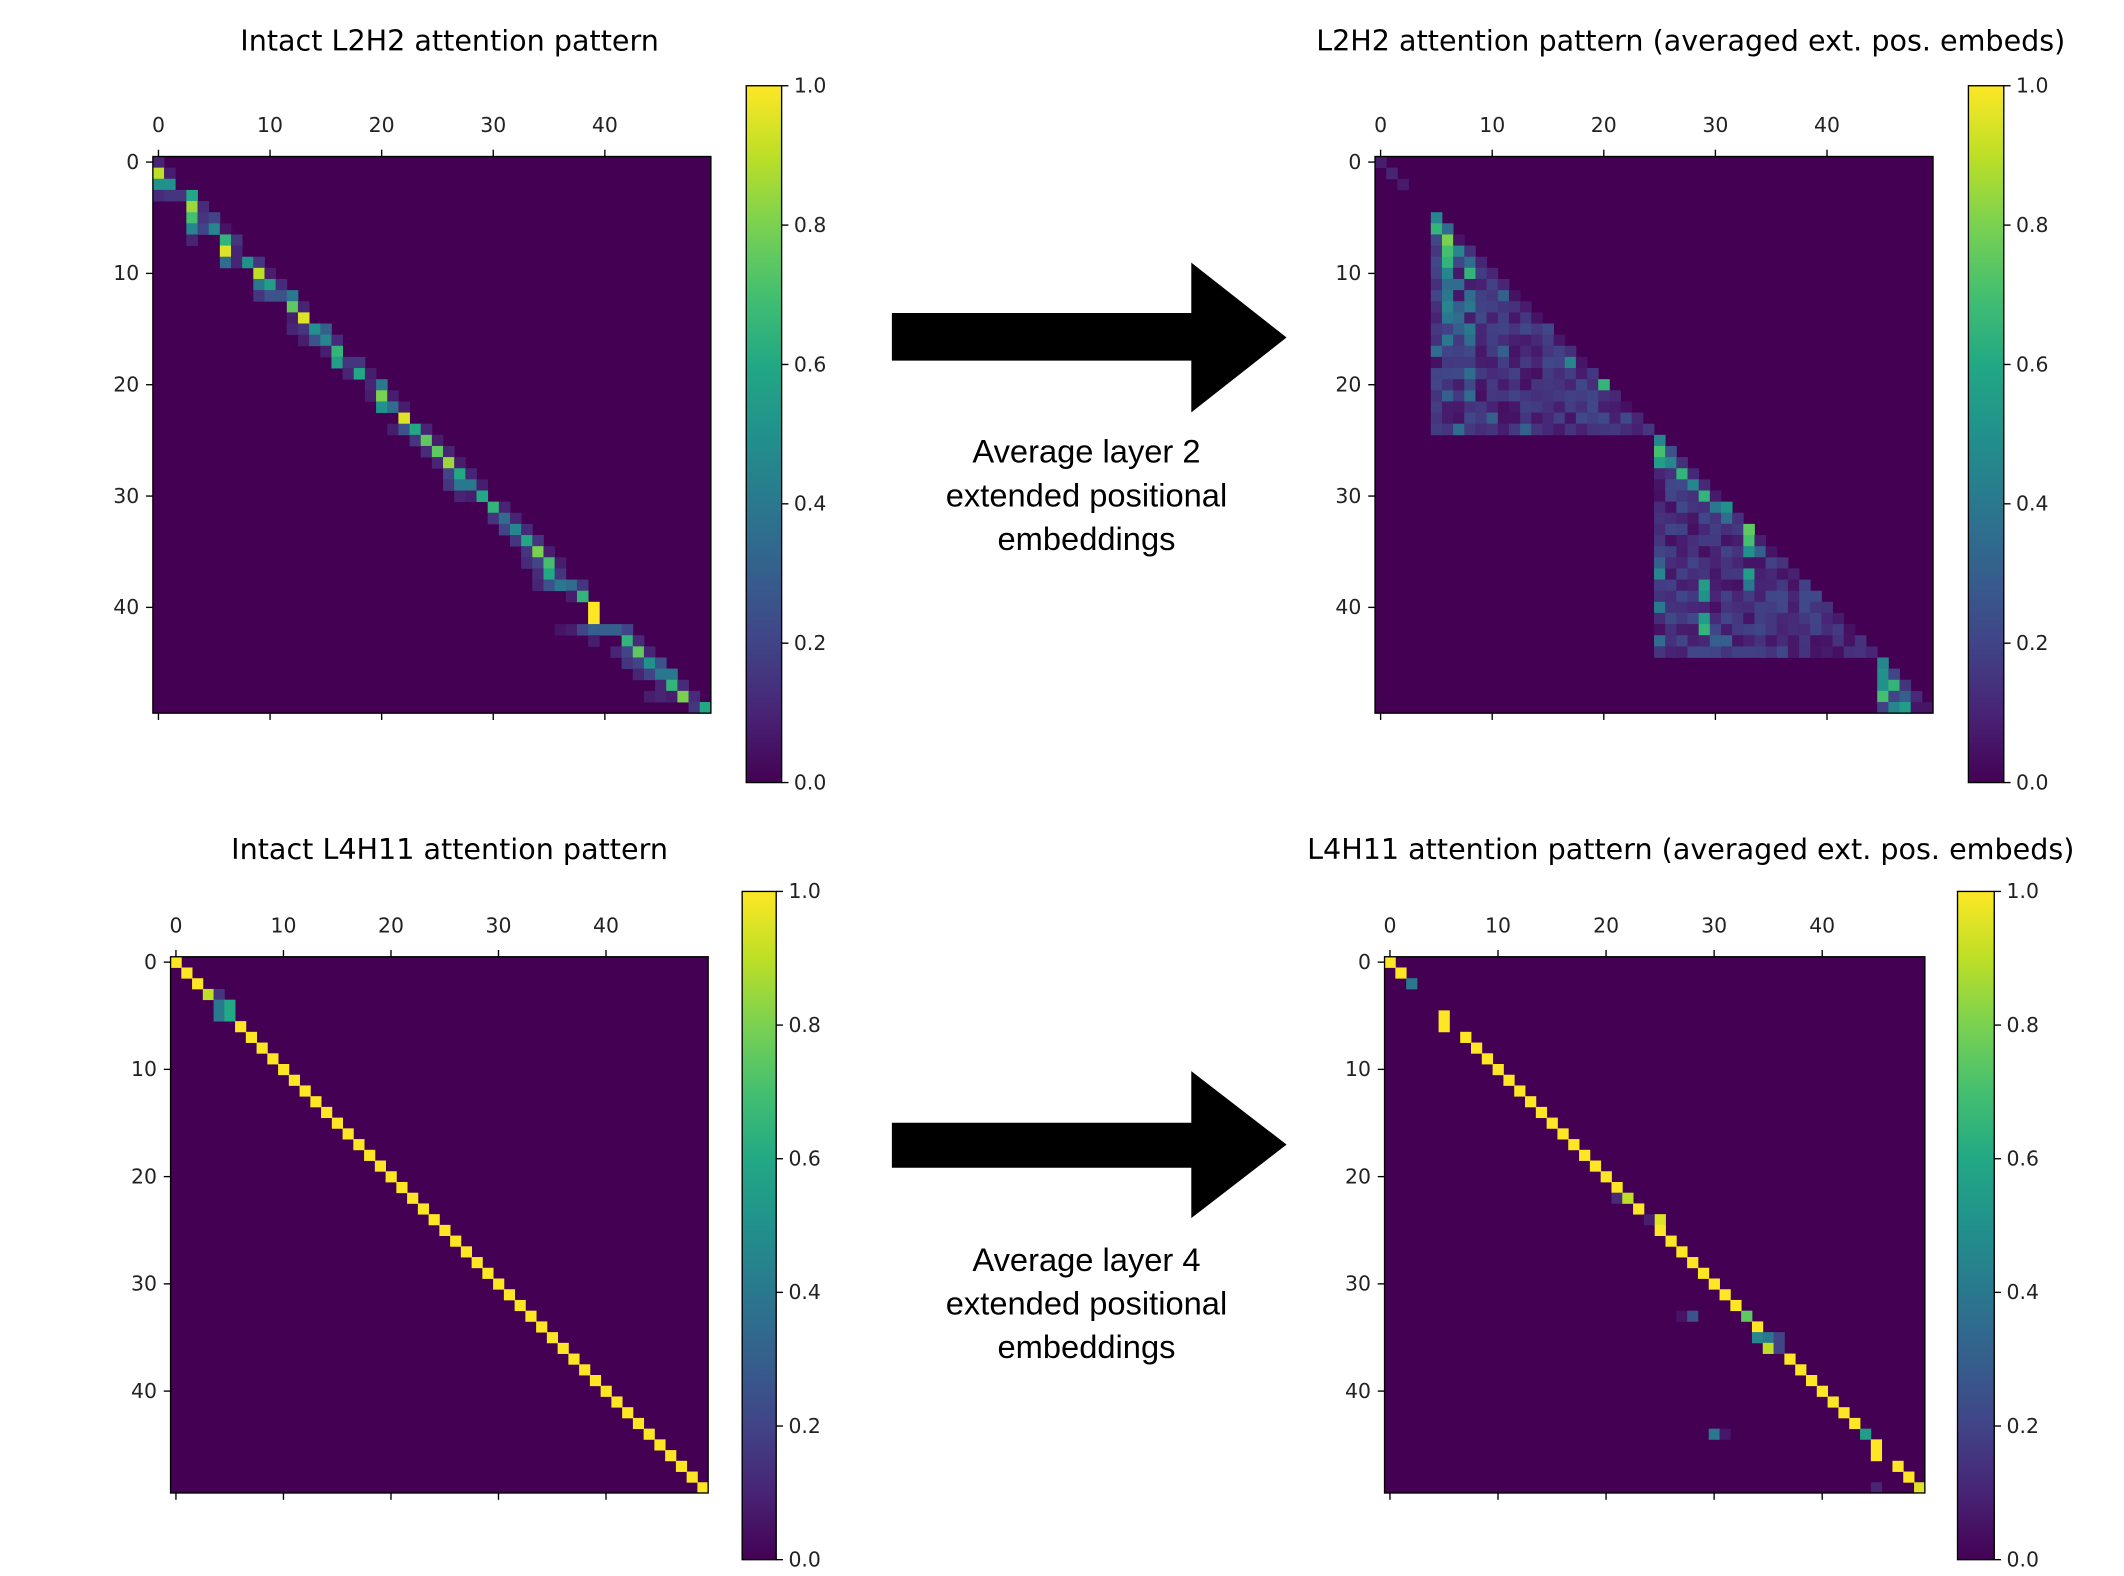 The image size is (2124, 1576). Describe the element at coordinates (391, 925) in the screenshot. I see `x-tick-label: 20` at that location.